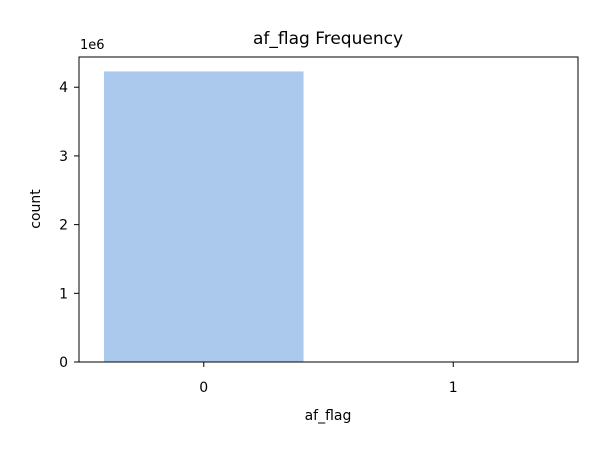 Image resolution: width=600 pixels, height=450 pixels. Describe the element at coordinates (92, 45) in the screenshot. I see `y-scale-label: 1e6` at that location.